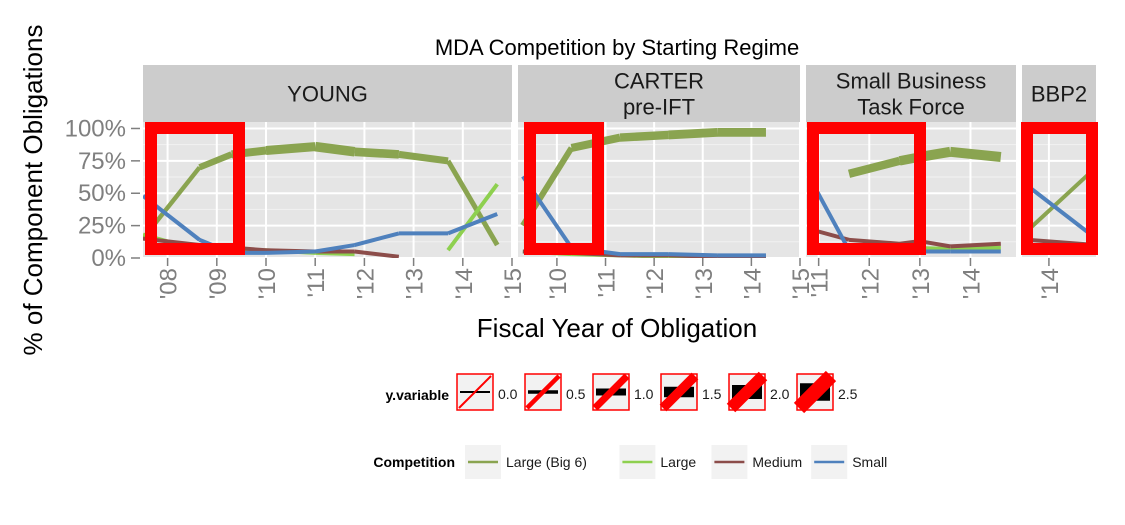 The image size is (1125, 525). What do you see at coordinates (911, 81) in the screenshot?
I see `facet-strip-label: Small Business` at bounding box center [911, 81].